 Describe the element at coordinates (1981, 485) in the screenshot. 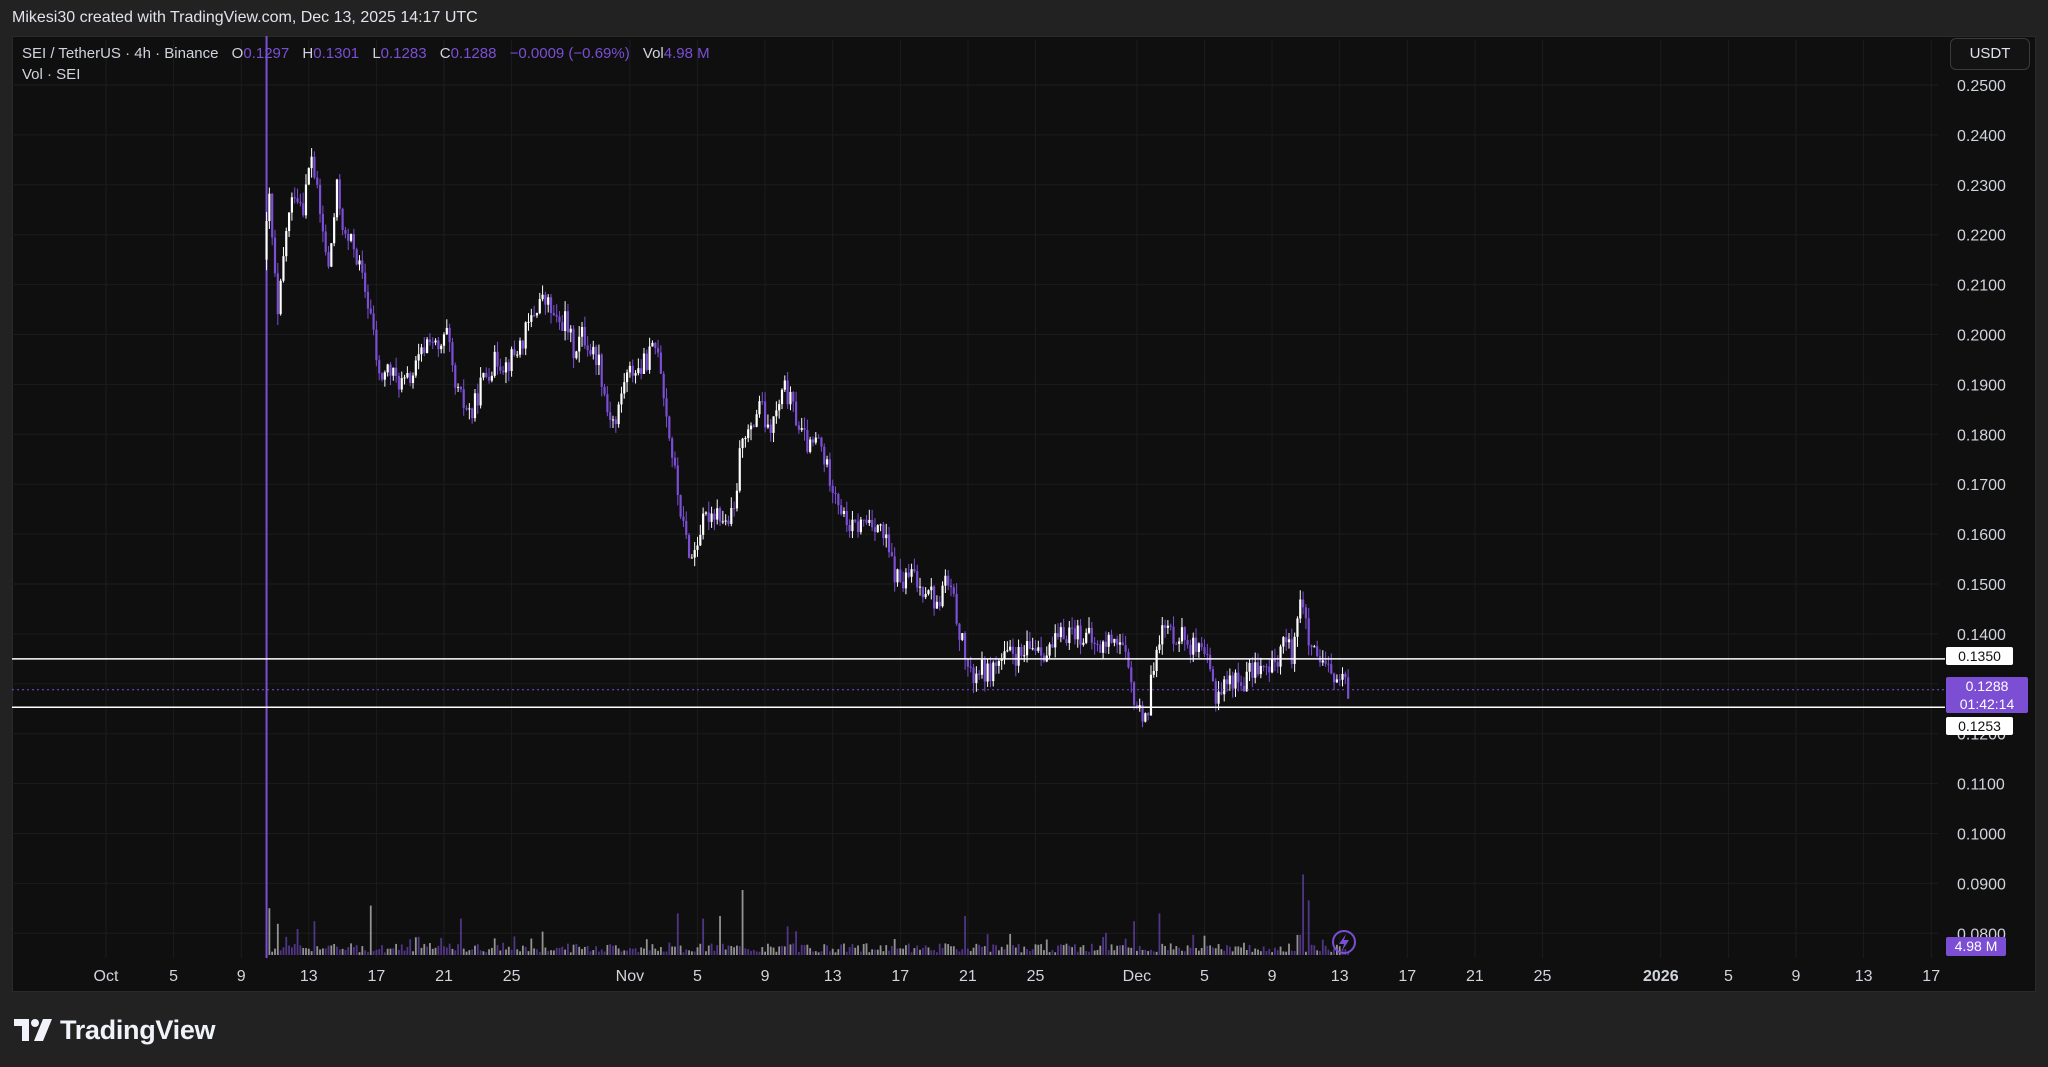

I see `price-tick-label: 0.1700` at that location.